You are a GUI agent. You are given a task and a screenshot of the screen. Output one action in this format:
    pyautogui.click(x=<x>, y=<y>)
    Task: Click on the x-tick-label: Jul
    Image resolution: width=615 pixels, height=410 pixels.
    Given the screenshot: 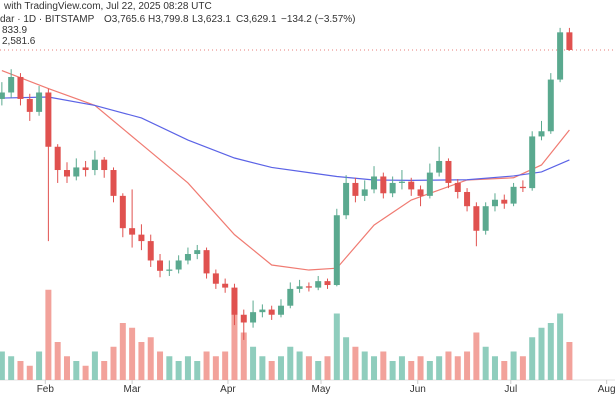 What is the action you would take?
    pyautogui.click(x=510, y=389)
    